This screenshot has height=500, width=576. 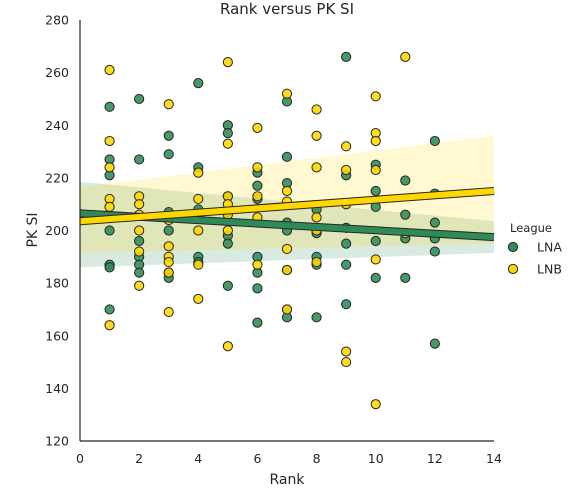 I want to click on y-tick-label: 200, so click(x=57, y=230).